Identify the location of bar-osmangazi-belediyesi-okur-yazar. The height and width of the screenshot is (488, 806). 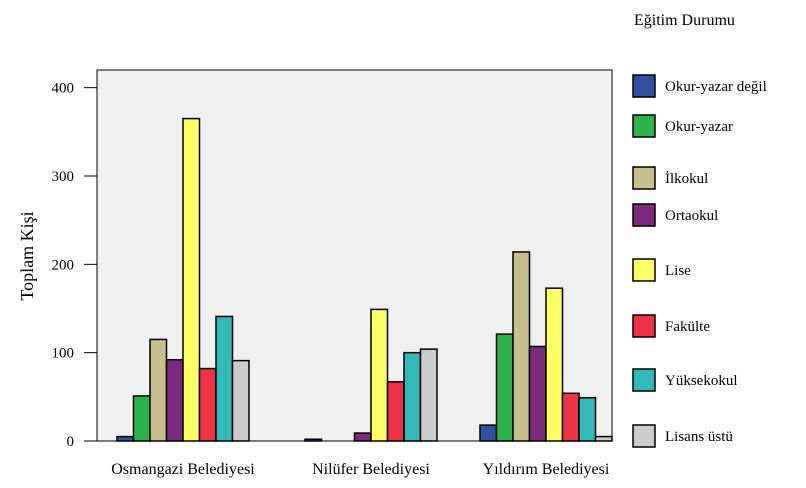
(141, 418).